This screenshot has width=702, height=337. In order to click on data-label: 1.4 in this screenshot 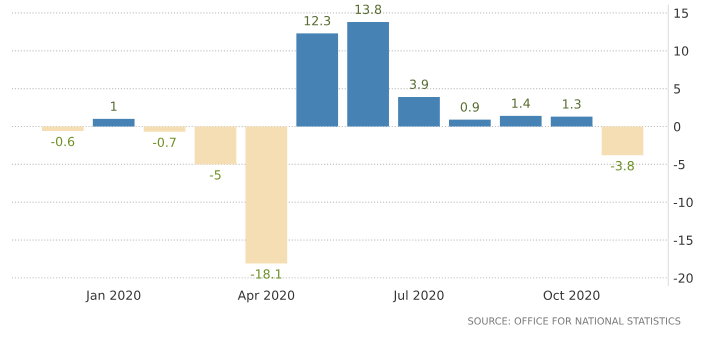, I will do `click(521, 103)`.